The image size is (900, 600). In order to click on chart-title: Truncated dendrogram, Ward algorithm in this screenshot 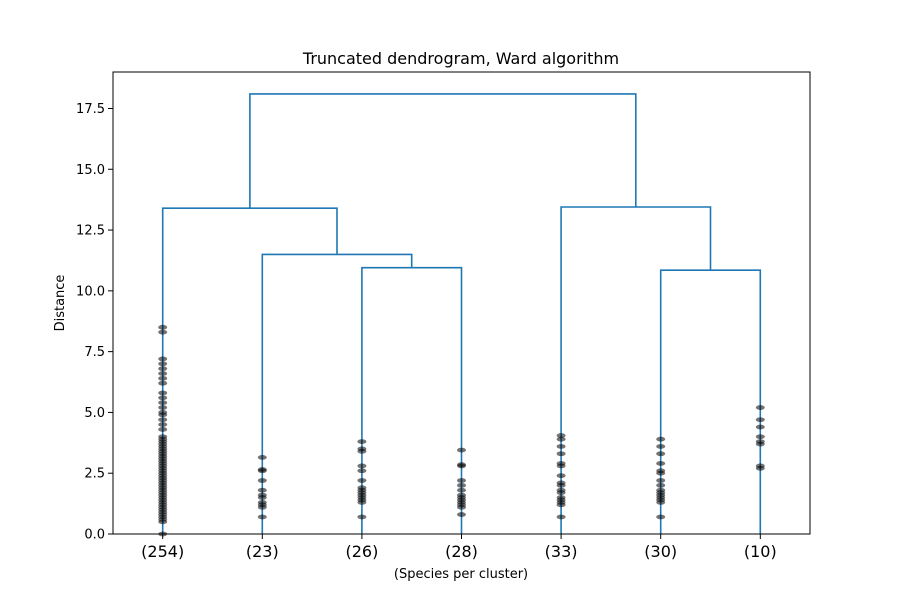, I will do `click(460, 58)`.